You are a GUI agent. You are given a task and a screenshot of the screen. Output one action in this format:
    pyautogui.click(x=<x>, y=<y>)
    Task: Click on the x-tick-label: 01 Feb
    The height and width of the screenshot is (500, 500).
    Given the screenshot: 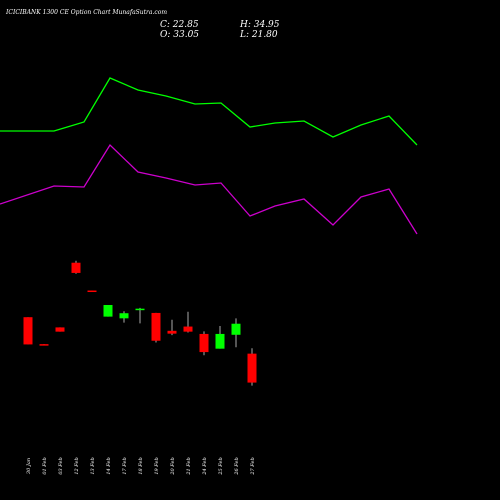 What is the action you would take?
    pyautogui.click(x=45, y=465)
    